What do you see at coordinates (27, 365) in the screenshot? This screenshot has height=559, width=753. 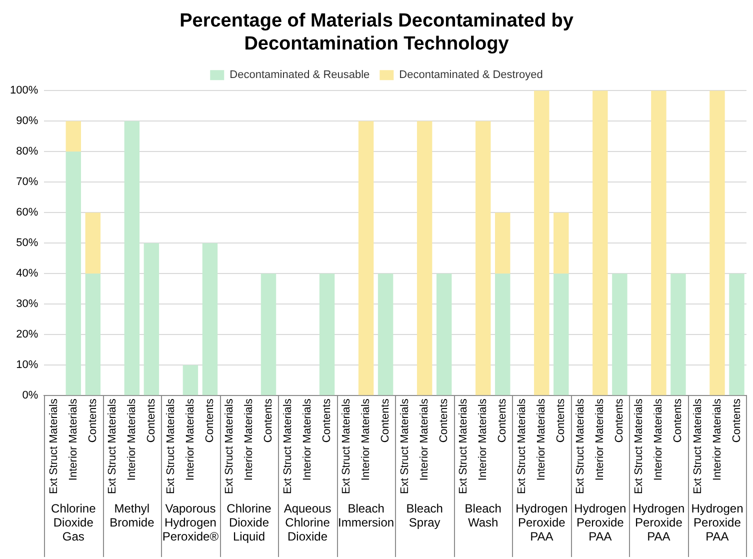 I see `y-tick-label: 10%` at bounding box center [27, 365].